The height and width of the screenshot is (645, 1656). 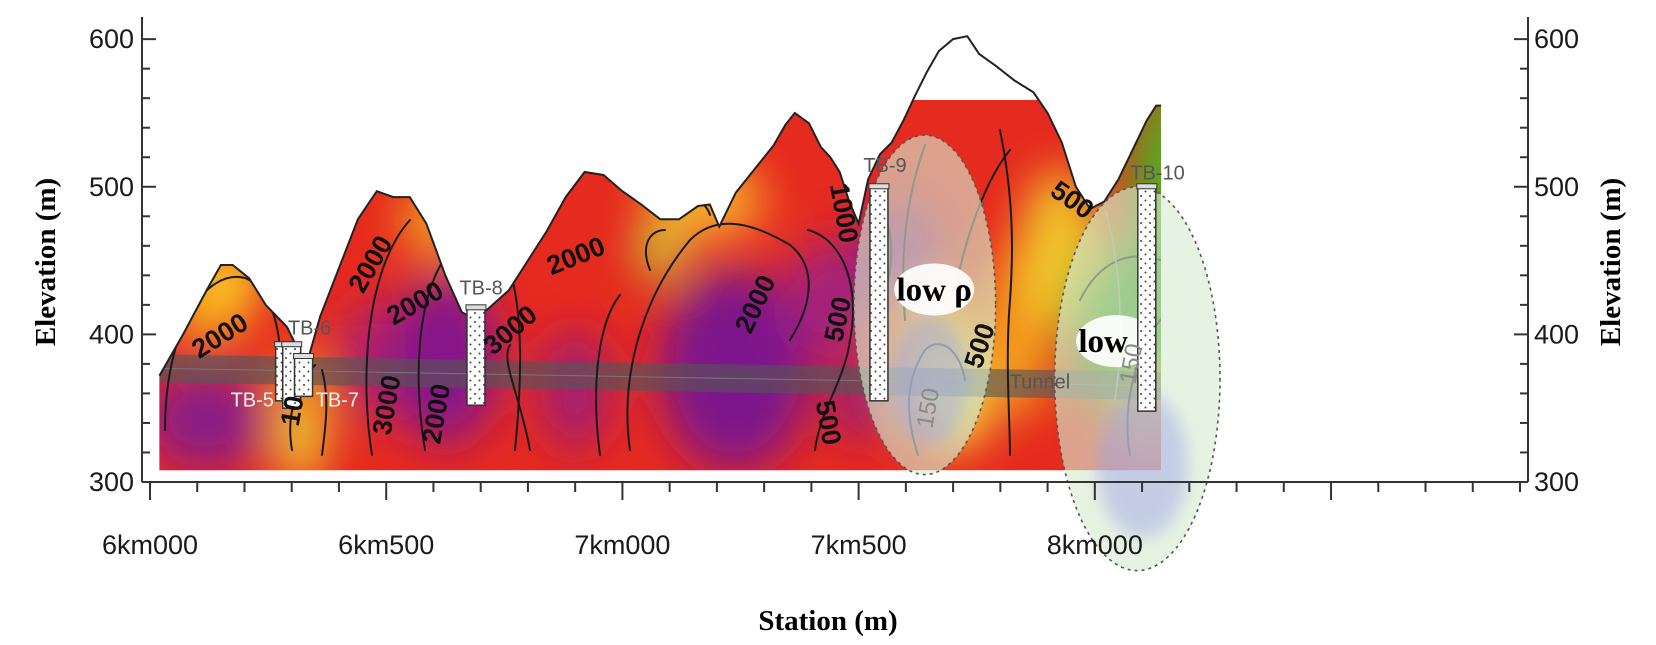 What do you see at coordinates (1556, 334) in the screenshot?
I see `y-tick-label-right: 400` at bounding box center [1556, 334].